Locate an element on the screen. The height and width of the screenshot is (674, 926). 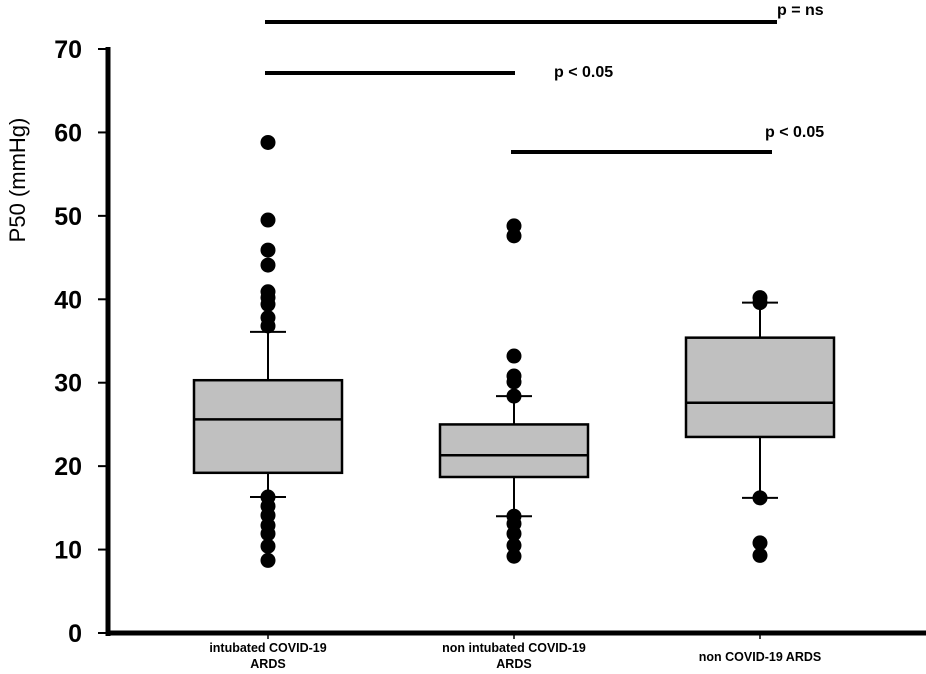
y-tick-label: 50 is located at coordinates (68, 217).